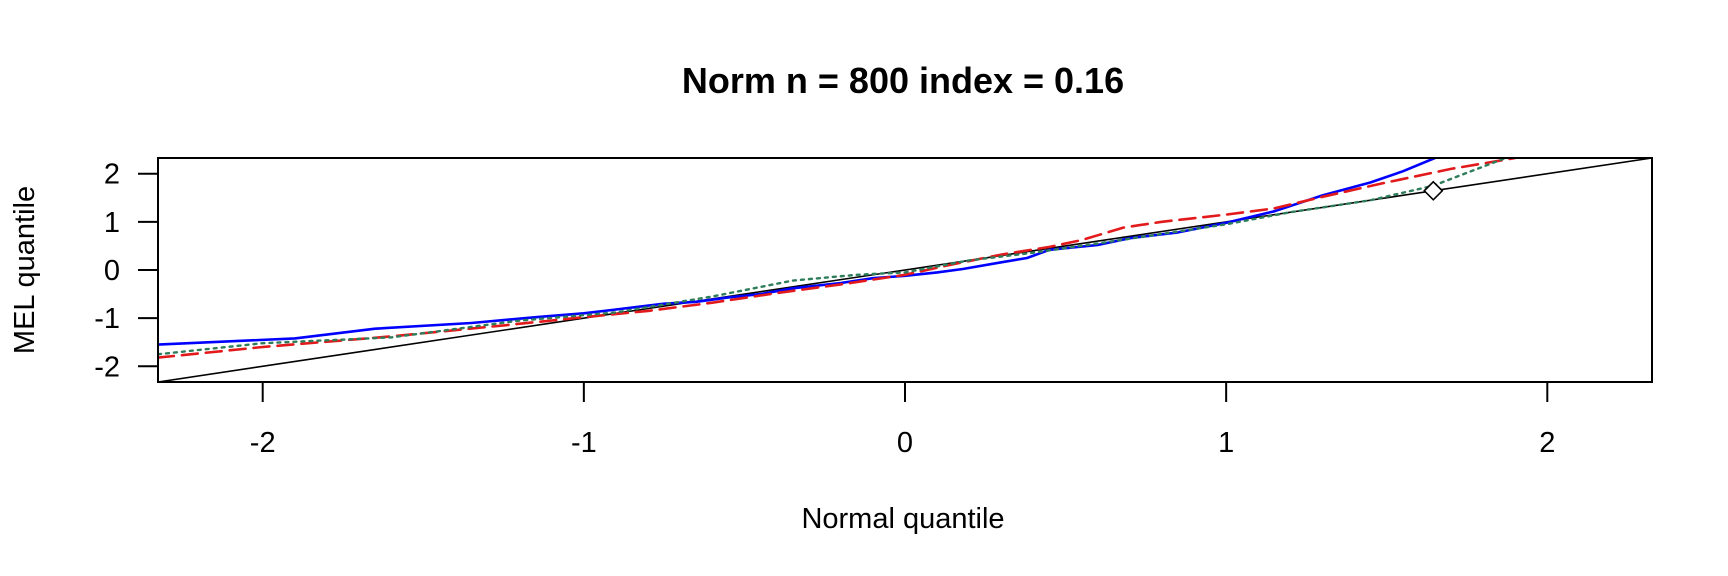  What do you see at coordinates (902, 519) in the screenshot?
I see `x-axis-label: Normal quantile` at bounding box center [902, 519].